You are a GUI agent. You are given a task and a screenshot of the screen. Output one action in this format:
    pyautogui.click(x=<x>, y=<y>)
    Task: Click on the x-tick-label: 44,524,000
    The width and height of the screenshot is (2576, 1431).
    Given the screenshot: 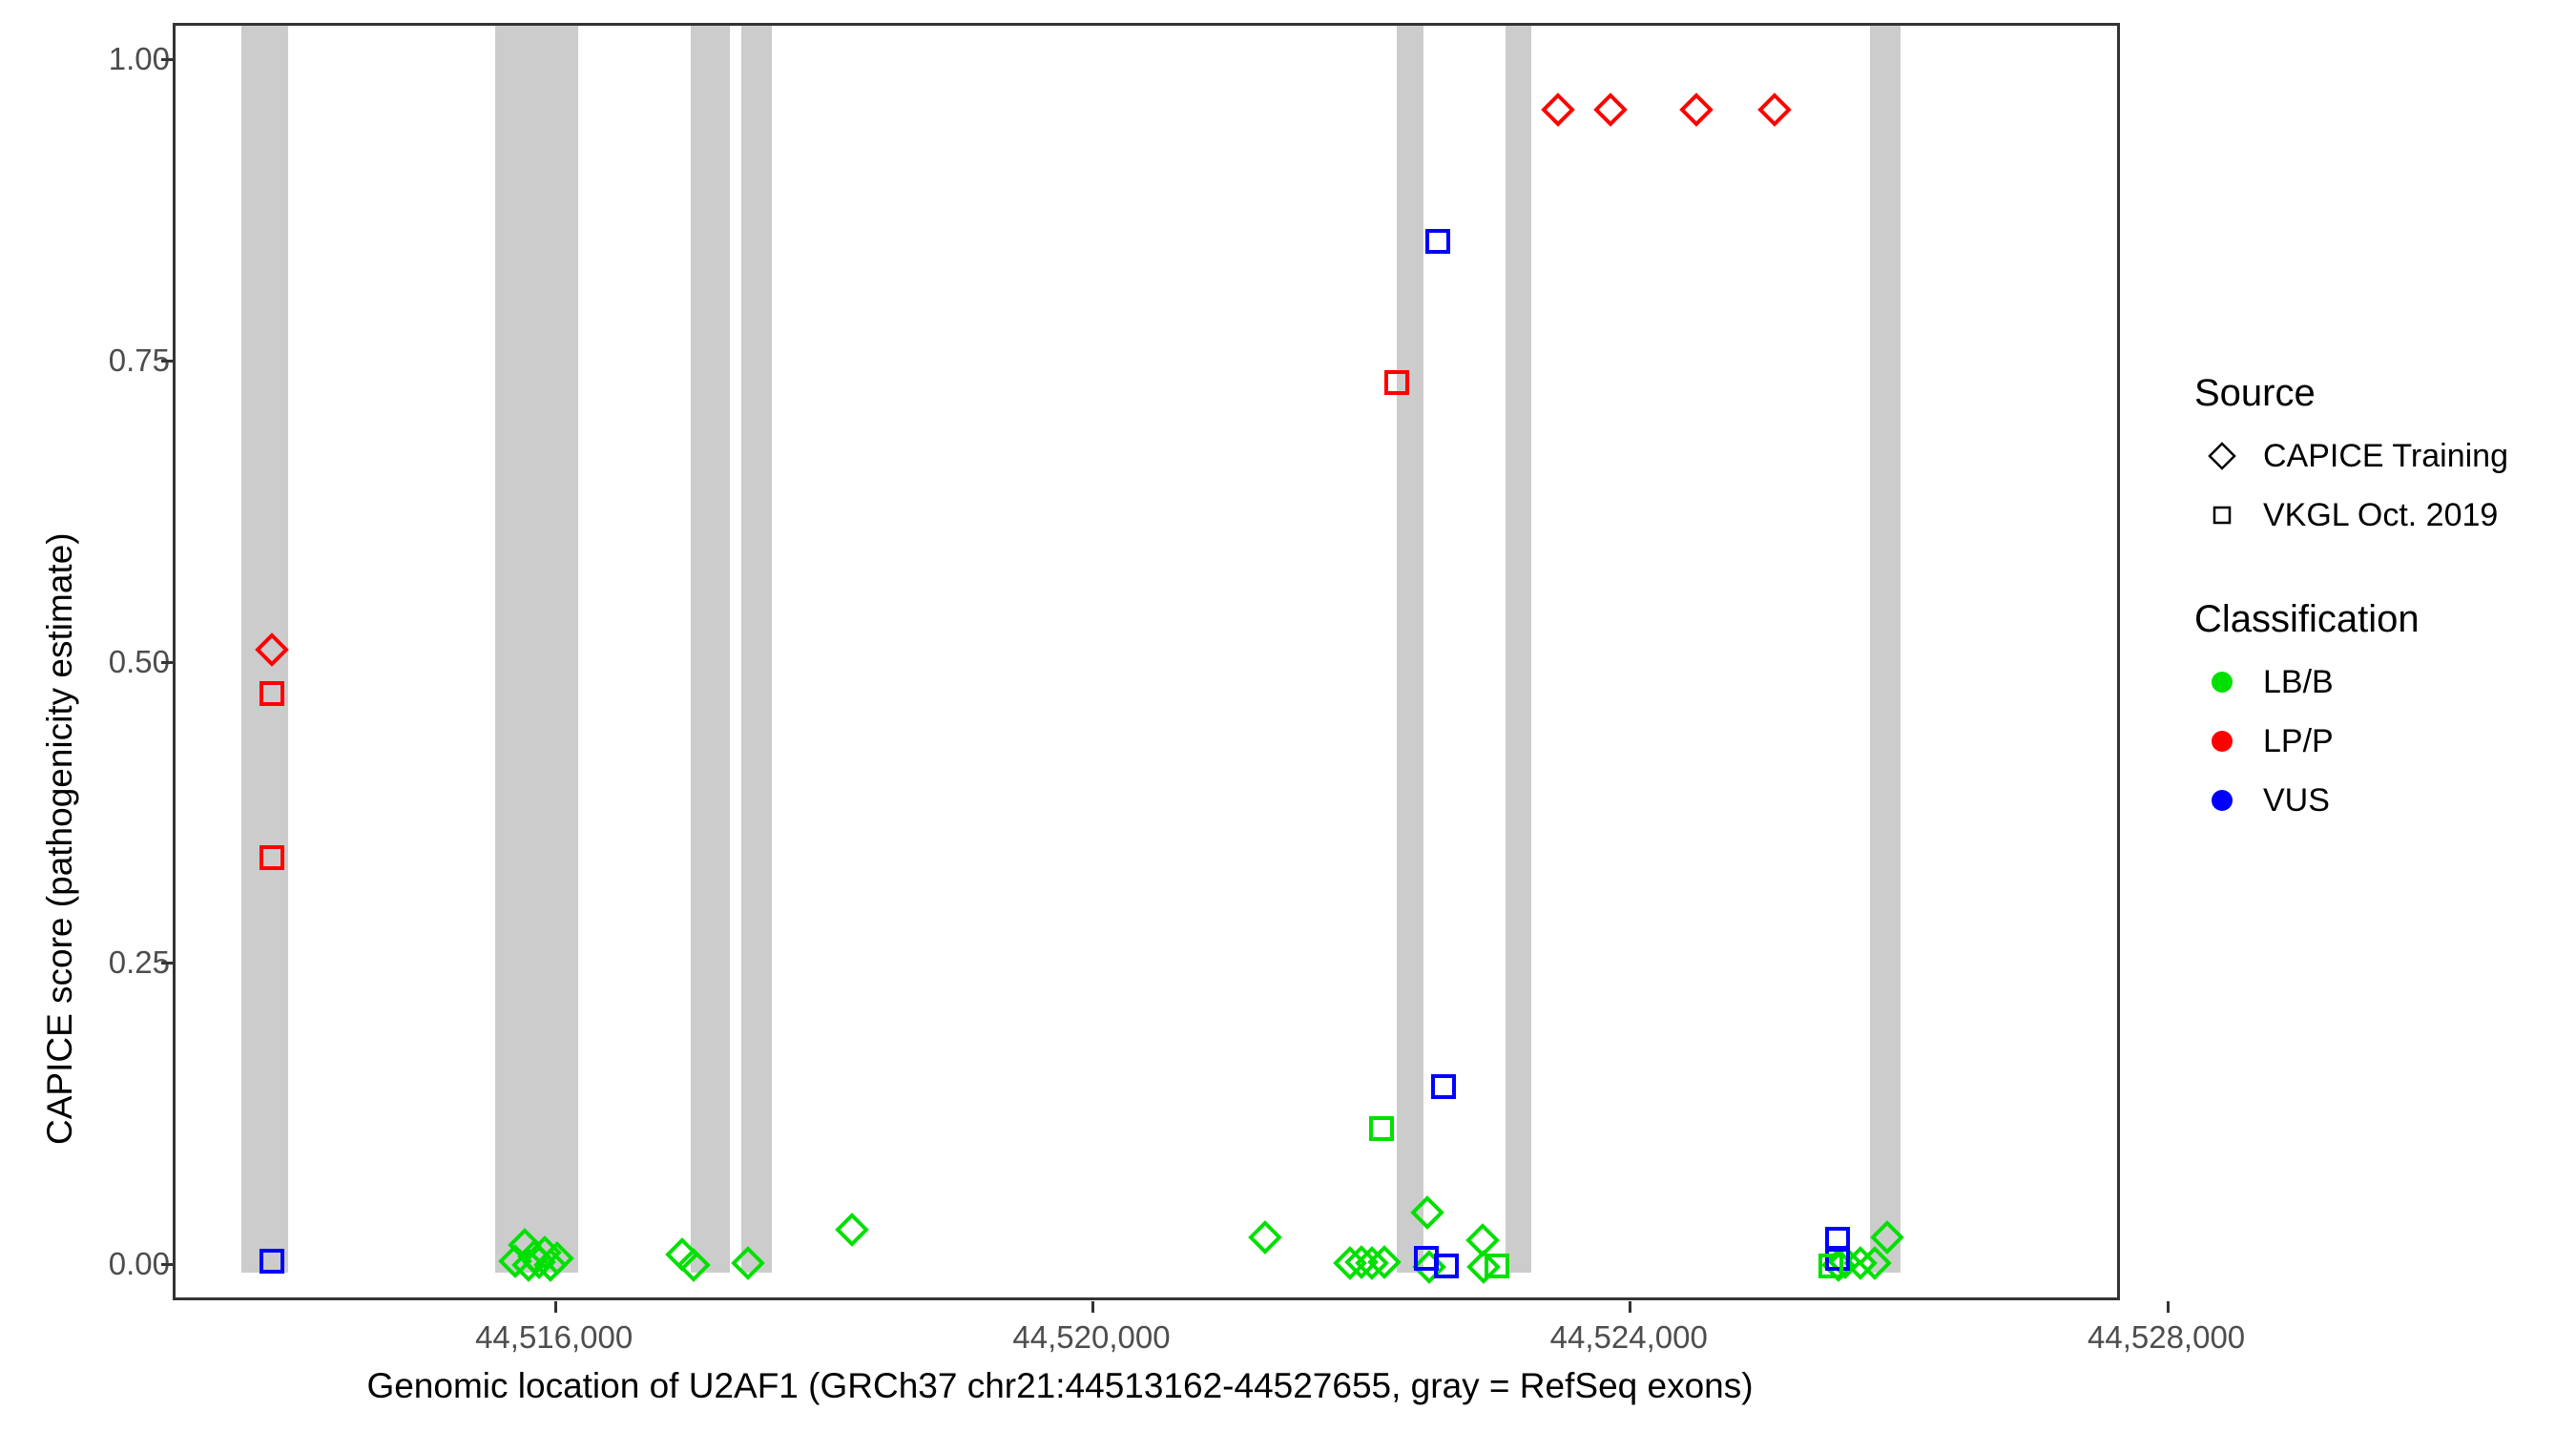 What is the action you would take?
    pyautogui.click(x=1628, y=1337)
    